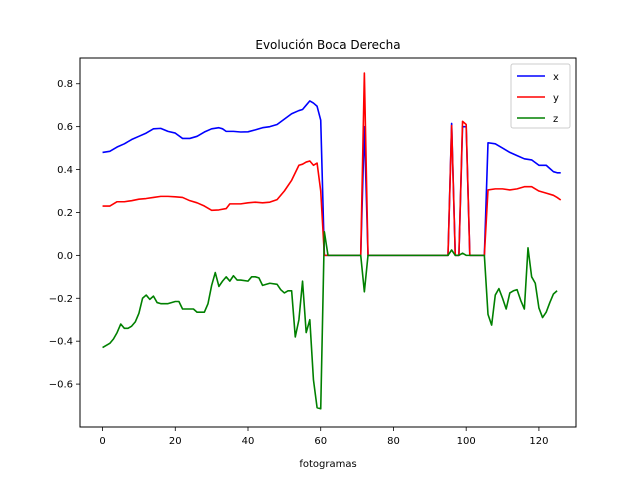 This screenshot has height=480, width=640. I want to click on x-tick-label: 100, so click(466, 441).